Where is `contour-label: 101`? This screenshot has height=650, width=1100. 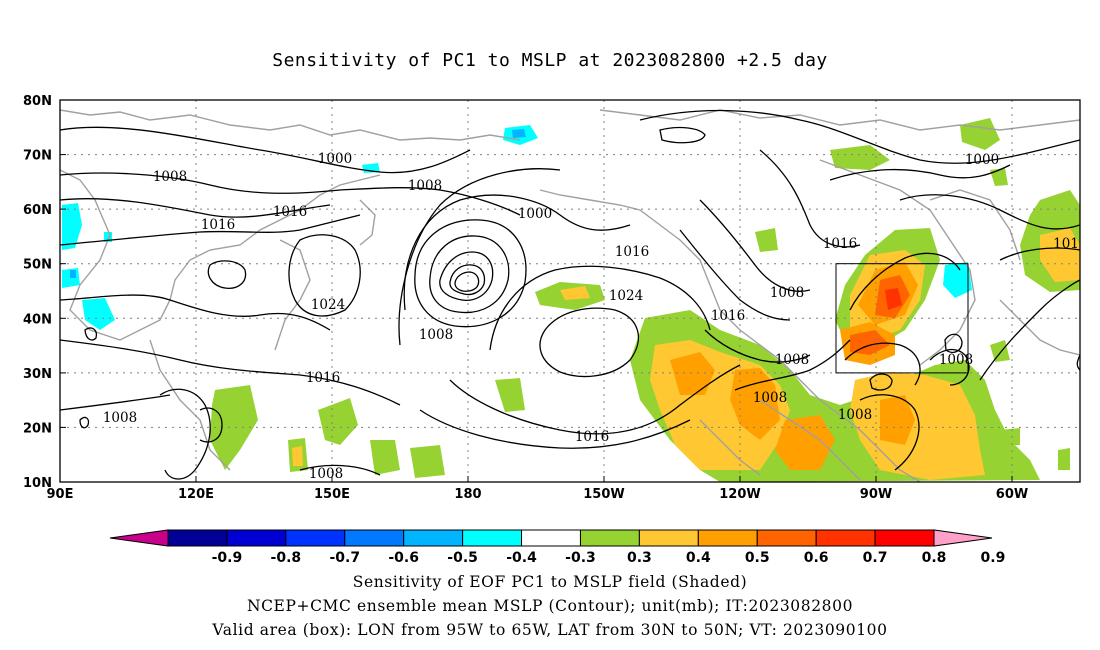 contour-label: 101 is located at coordinates (1066, 244).